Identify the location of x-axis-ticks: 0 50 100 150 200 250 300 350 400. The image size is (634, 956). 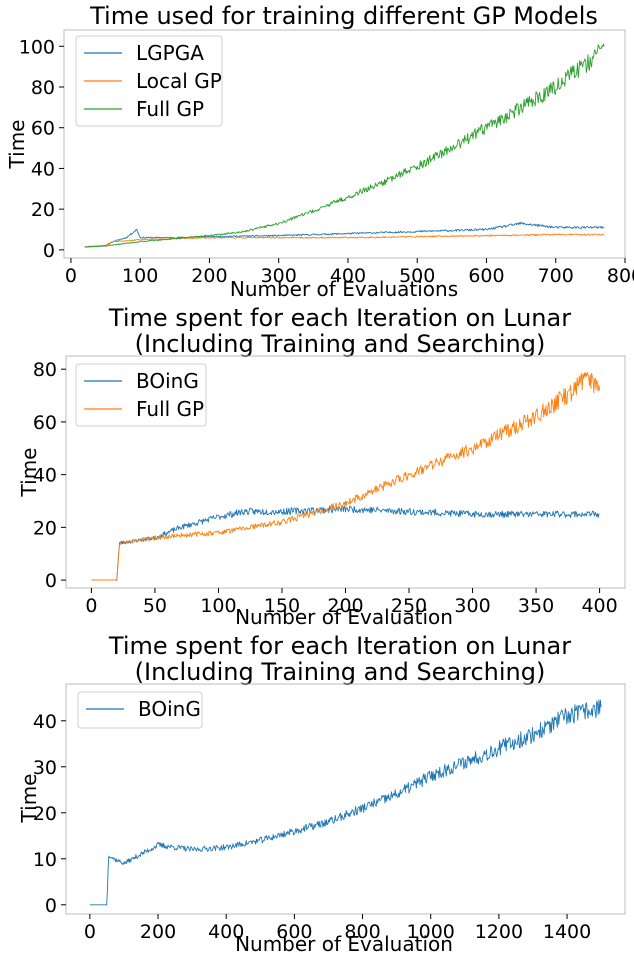
(351, 602).